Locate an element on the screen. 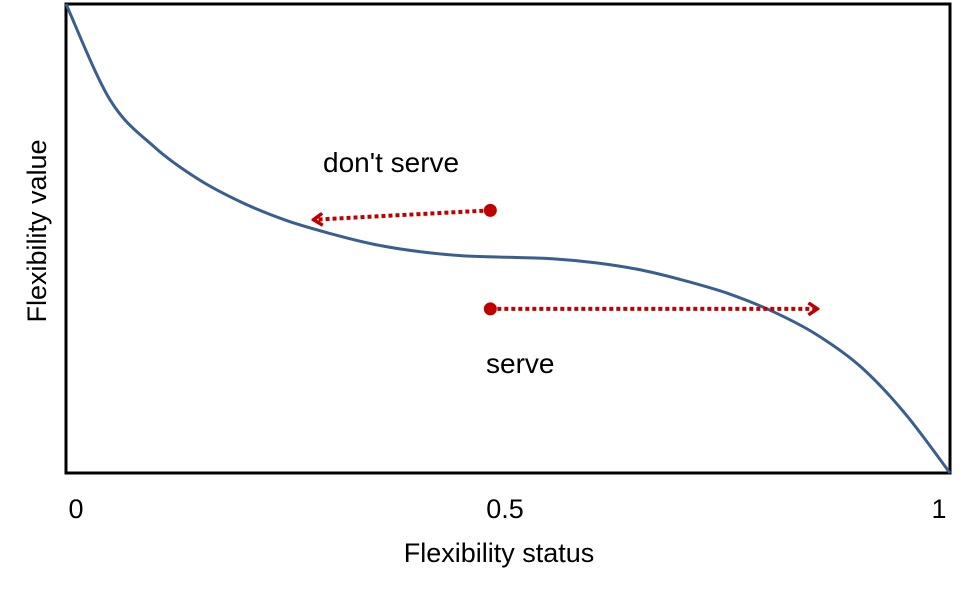 The height and width of the screenshot is (597, 972). x-axis-ticks: 0 0.5 1 is located at coordinates (507, 509).